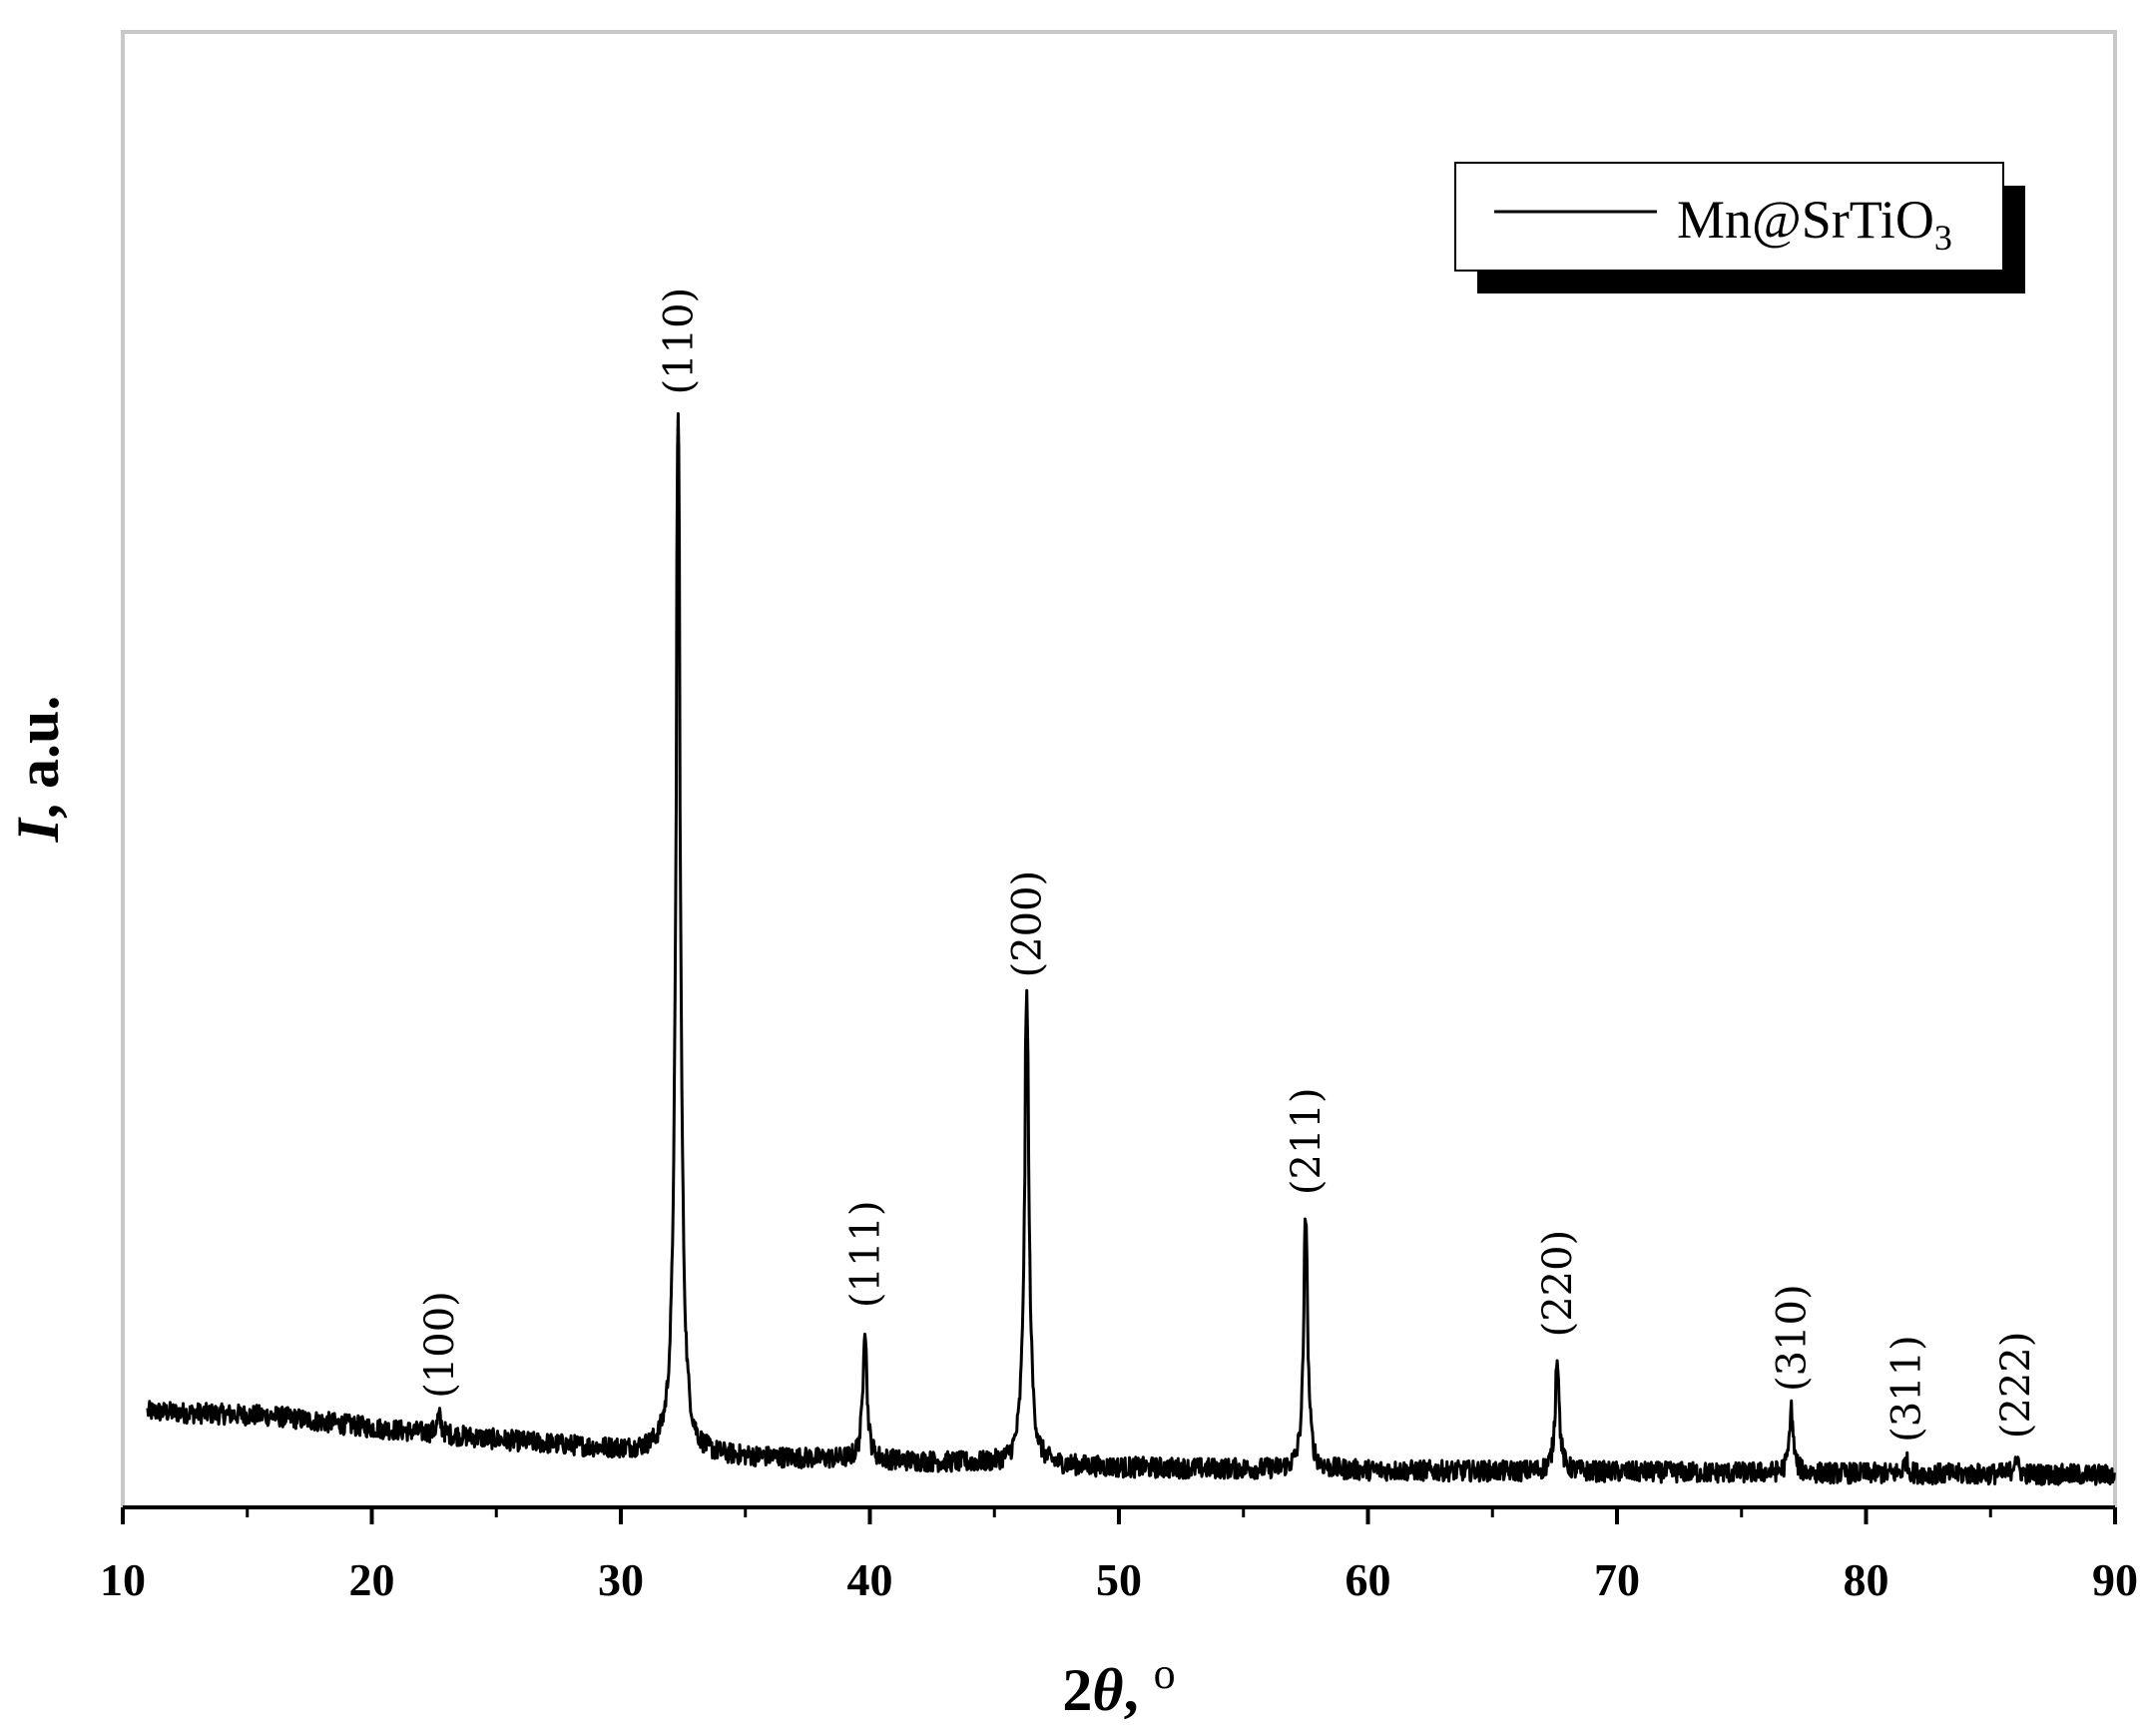 This screenshot has width=2149, height=1736. What do you see at coordinates (1139, 1690) in the screenshot?
I see `x-axis-suffix: ,` at bounding box center [1139, 1690].